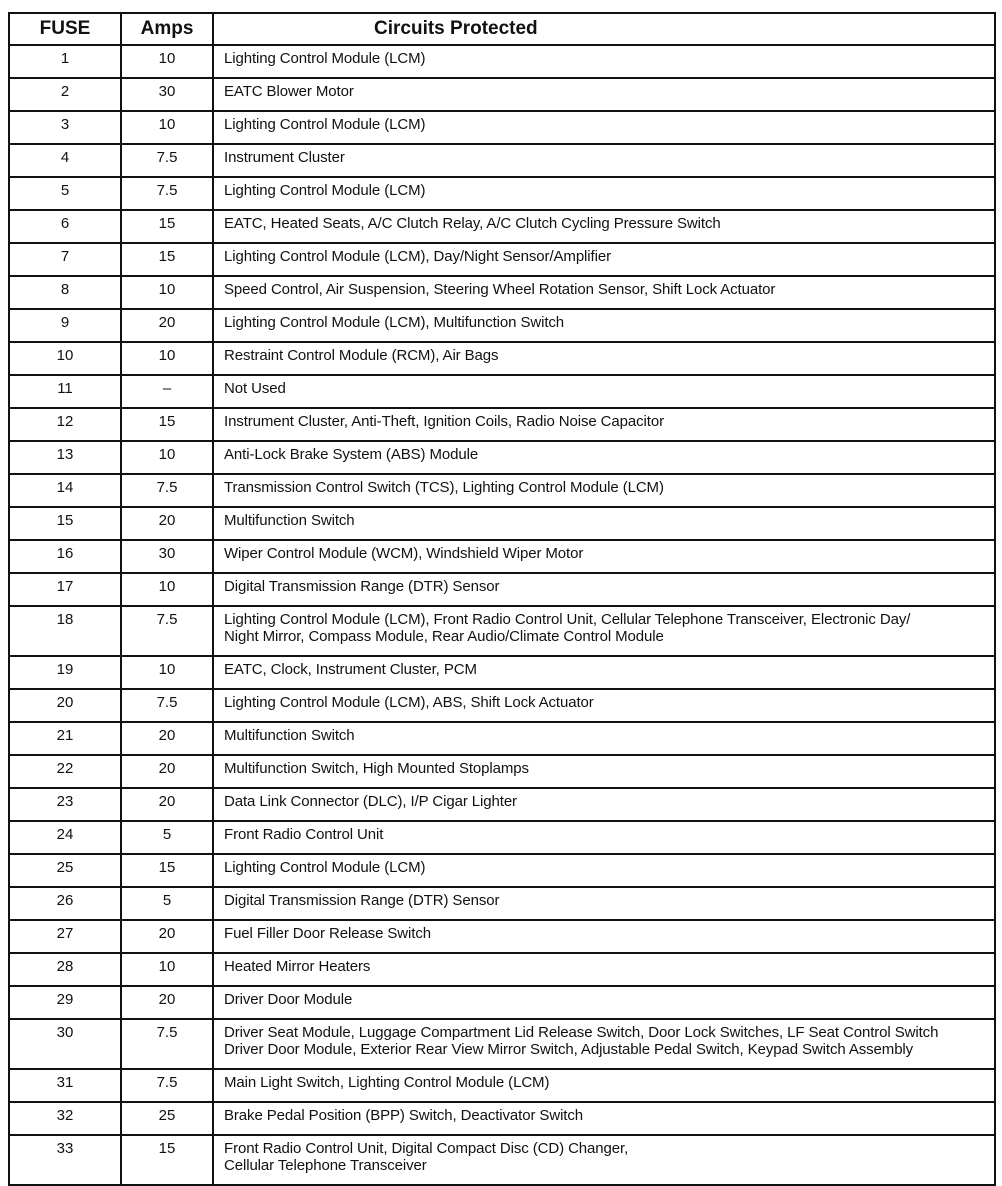  Describe the element at coordinates (65, 672) in the screenshot. I see `fuse-number: 19` at that location.